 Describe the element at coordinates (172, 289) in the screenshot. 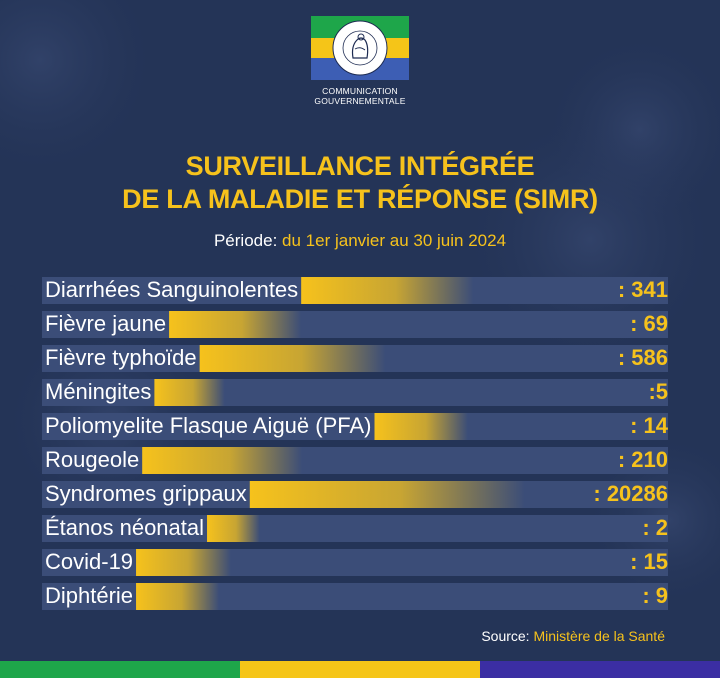

I see `category-label: Diarrhées Sanguinolentes` at that location.